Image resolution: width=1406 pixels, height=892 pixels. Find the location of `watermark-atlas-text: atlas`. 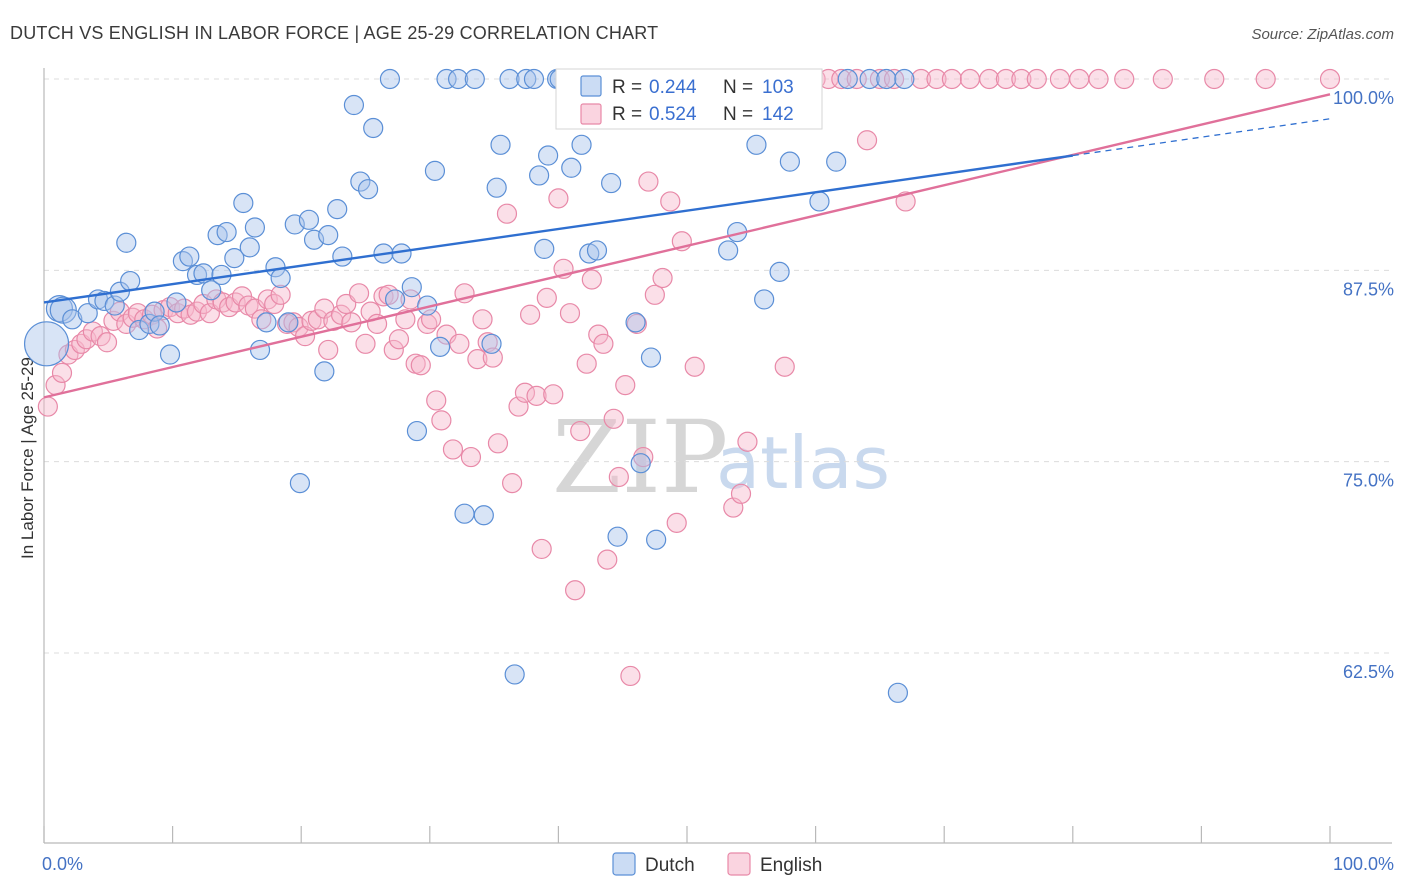

watermark-atlas-text: atlas is located at coordinates (803, 463).